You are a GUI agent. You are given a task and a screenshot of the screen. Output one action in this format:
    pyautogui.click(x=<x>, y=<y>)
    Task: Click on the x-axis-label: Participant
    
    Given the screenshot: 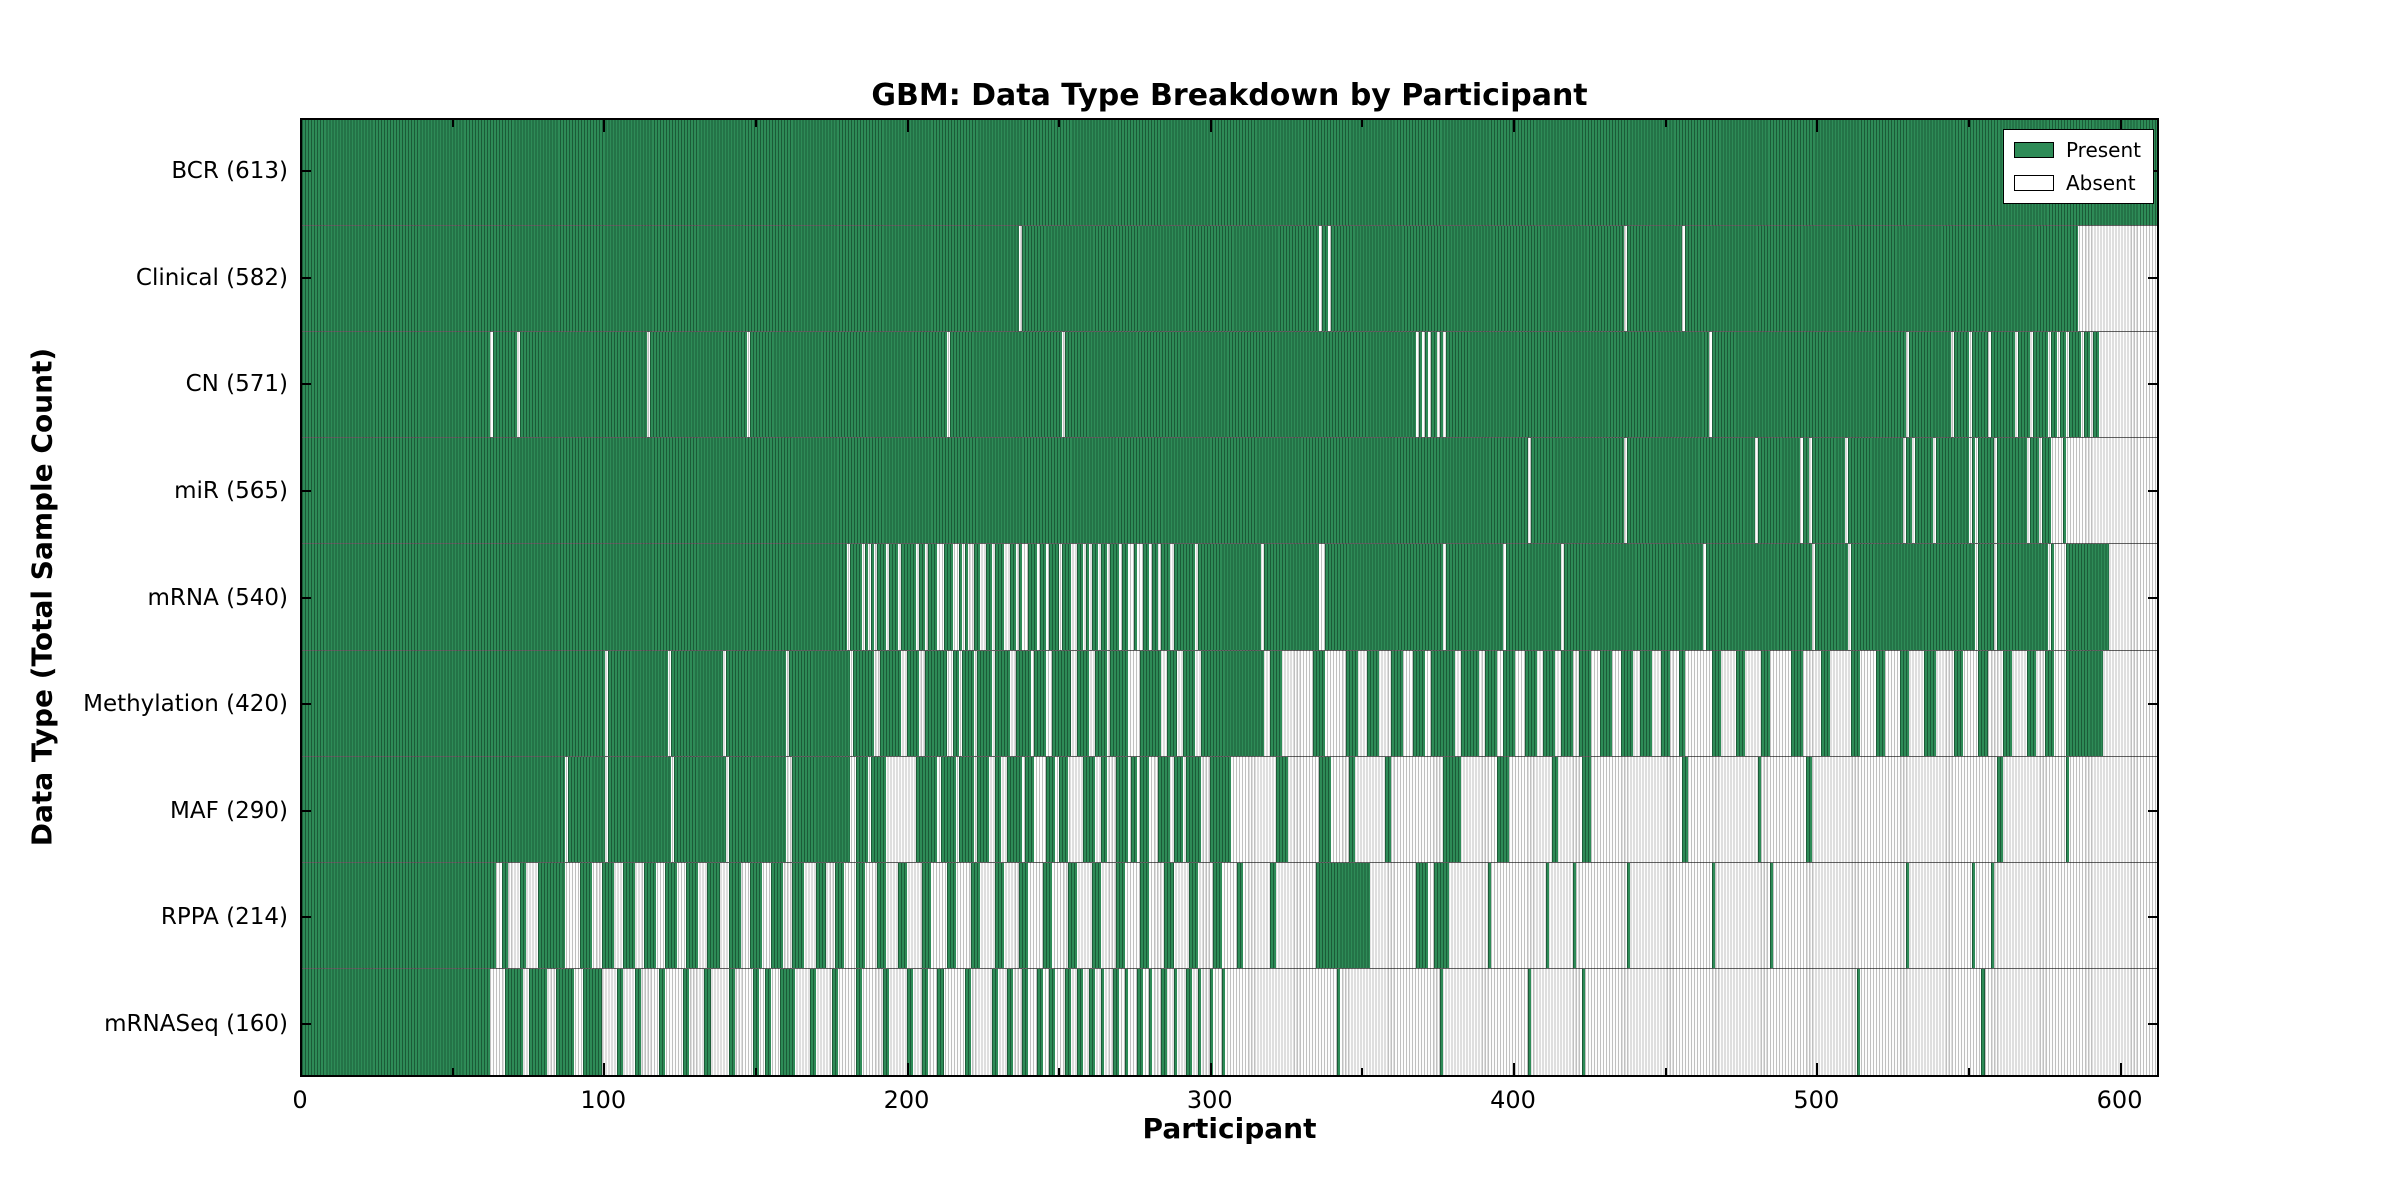 What is the action you would take?
    pyautogui.click(x=1229, y=1128)
    